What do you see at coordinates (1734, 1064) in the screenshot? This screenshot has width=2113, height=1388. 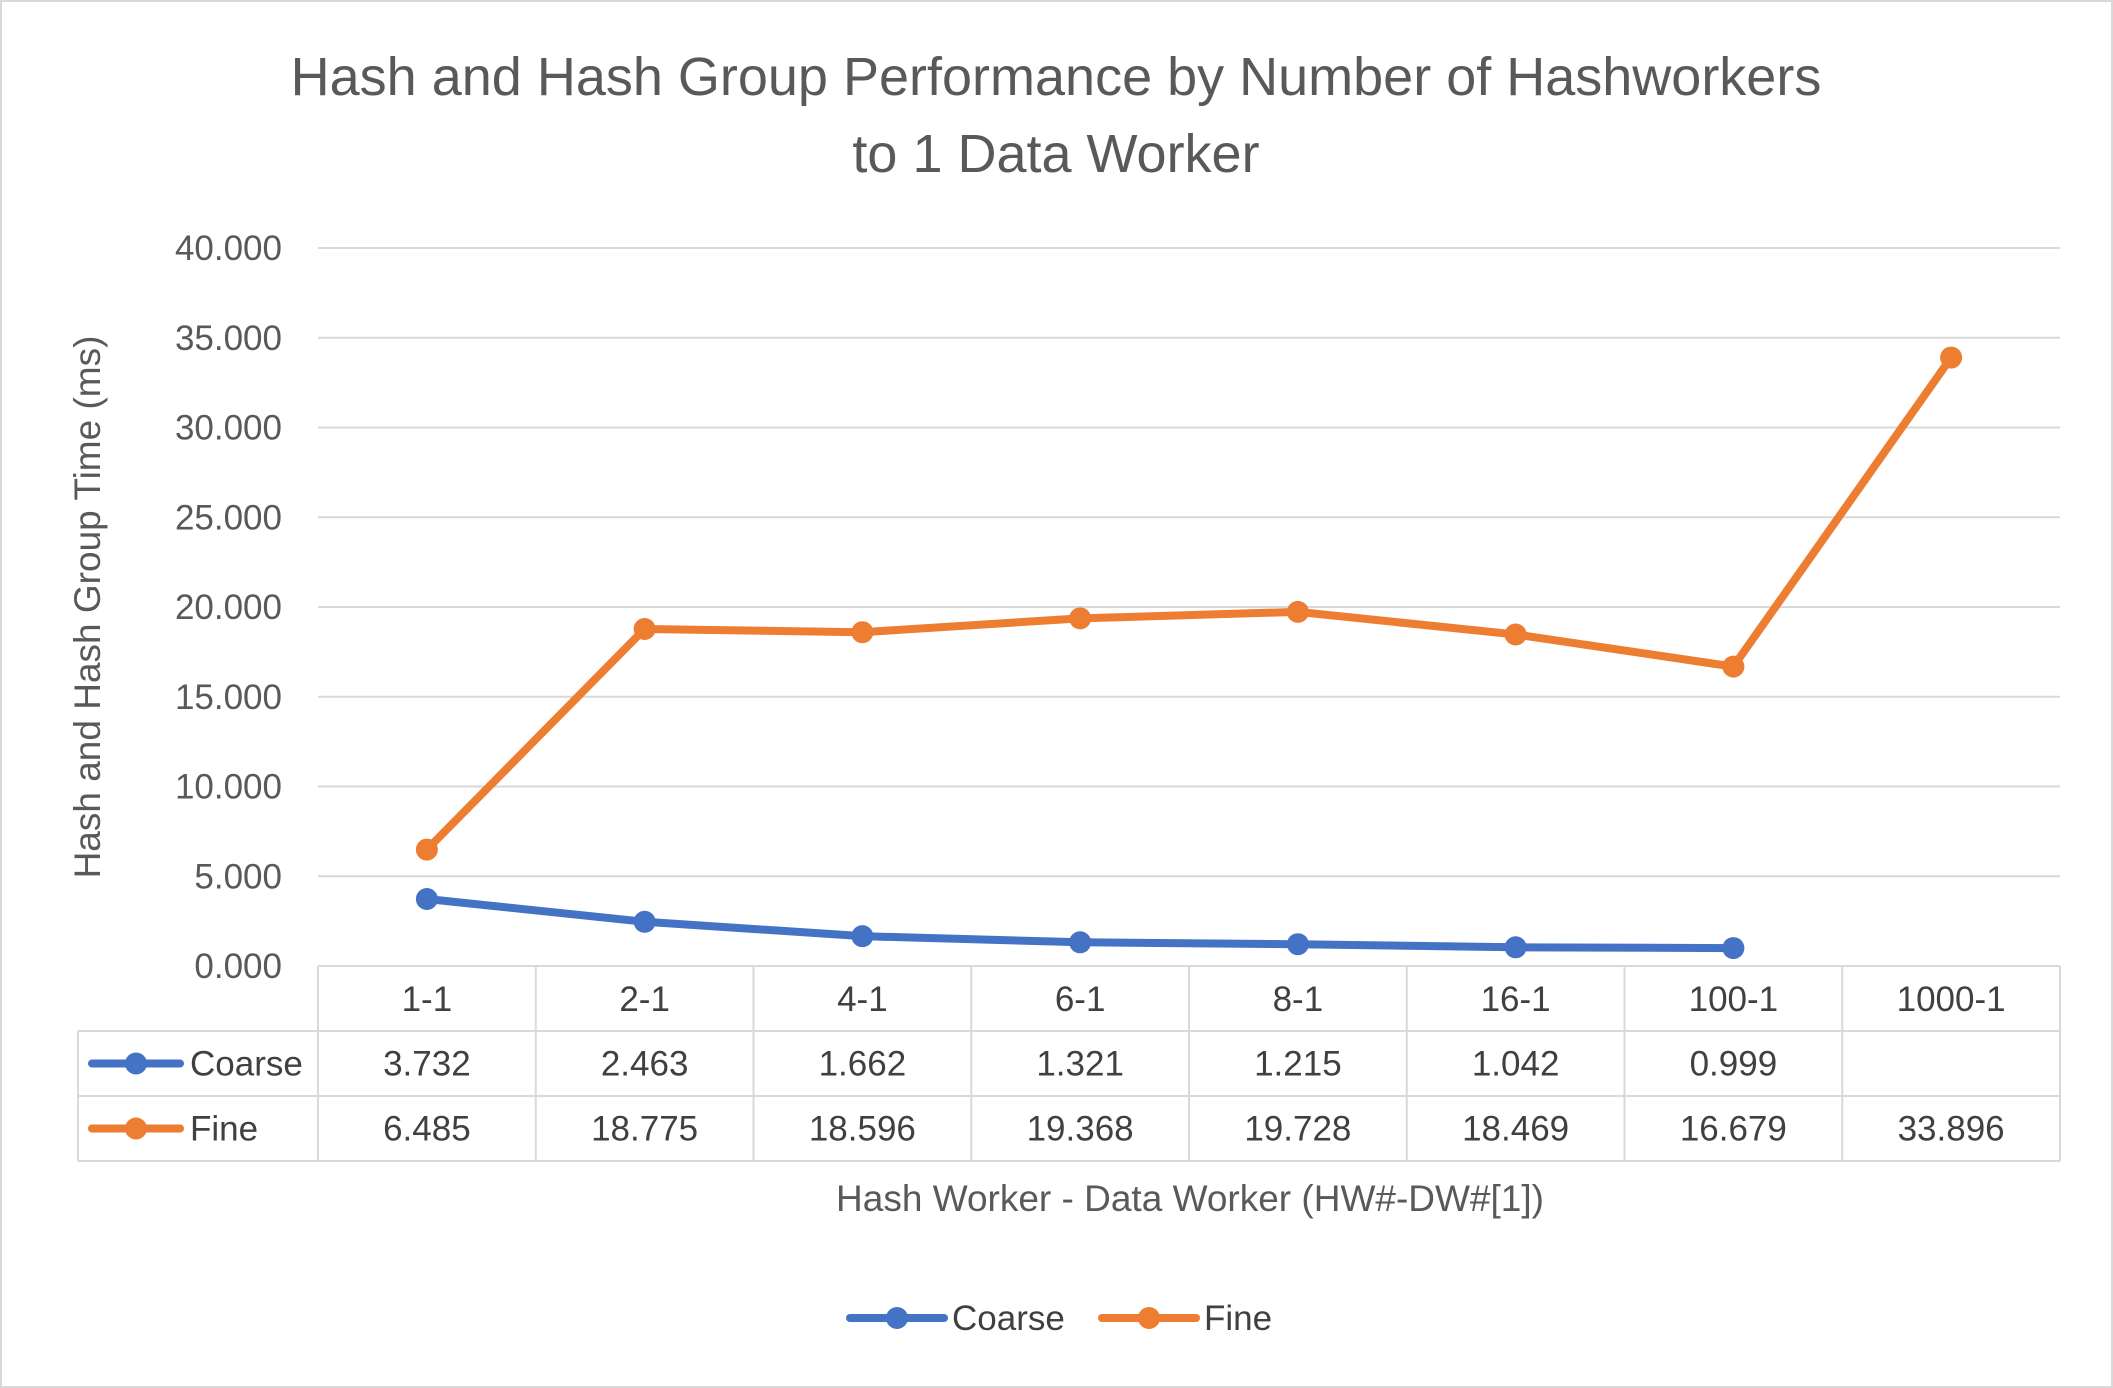 I see `table-value-cell: 0.999` at bounding box center [1734, 1064].